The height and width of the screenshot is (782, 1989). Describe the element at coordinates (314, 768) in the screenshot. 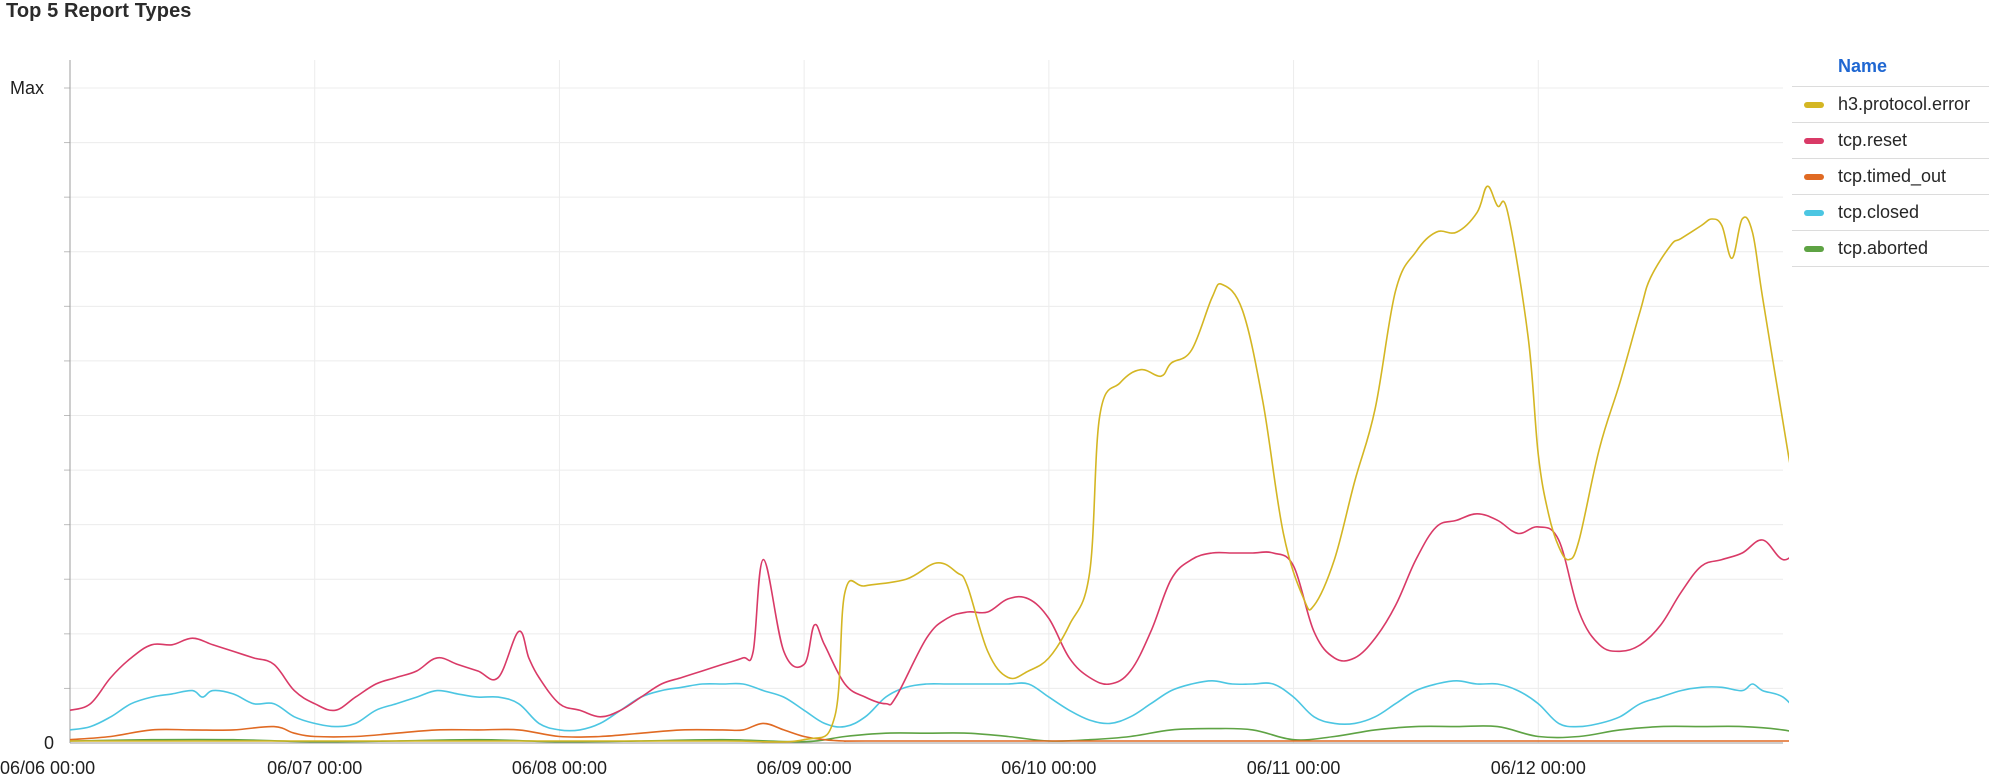

I see `x-tick-label: 06/07 00:00` at that location.